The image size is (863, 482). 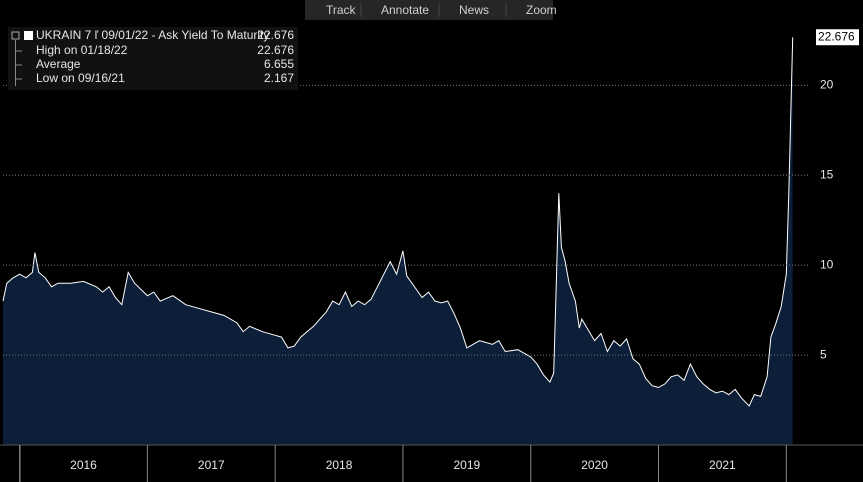 I want to click on toolbar-button: Zoom, so click(x=541, y=10).